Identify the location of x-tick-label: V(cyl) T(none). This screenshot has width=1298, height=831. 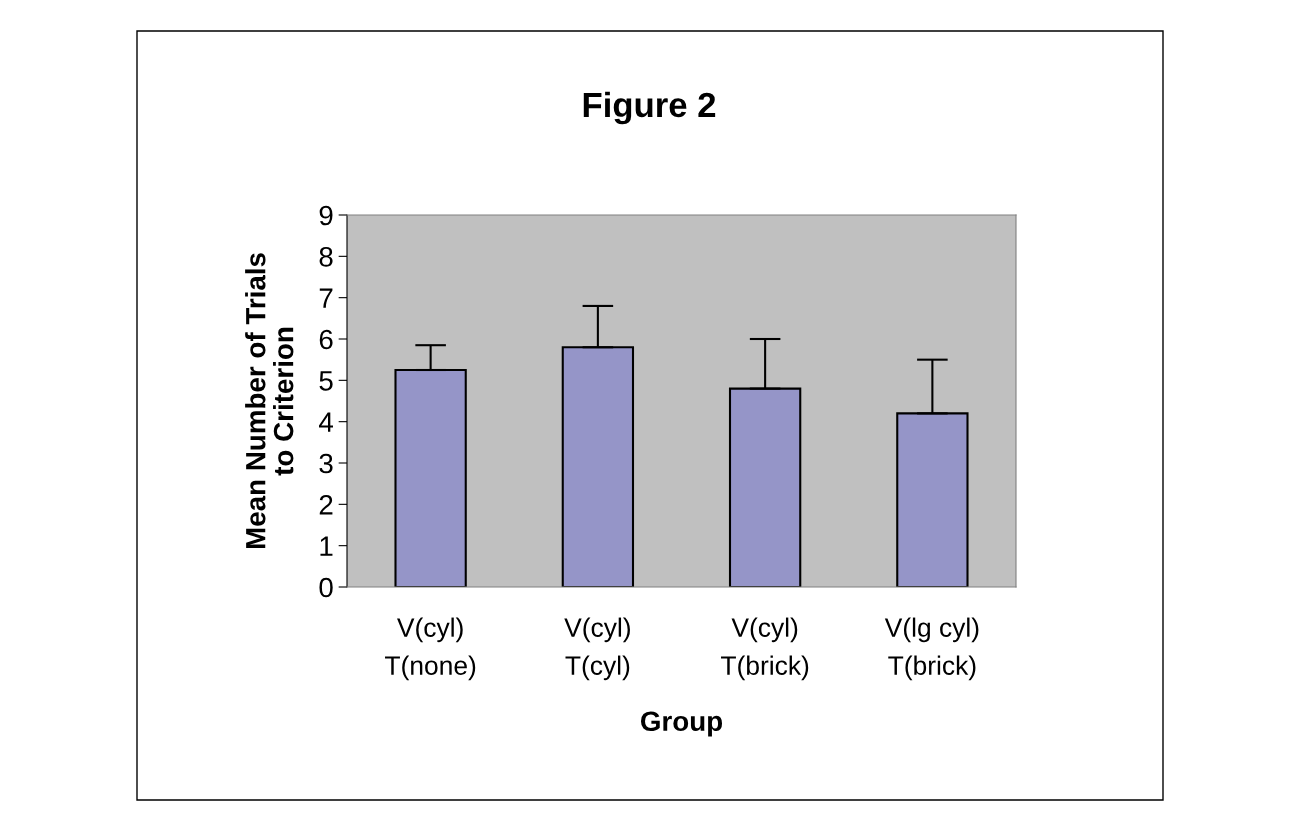
(430, 649).